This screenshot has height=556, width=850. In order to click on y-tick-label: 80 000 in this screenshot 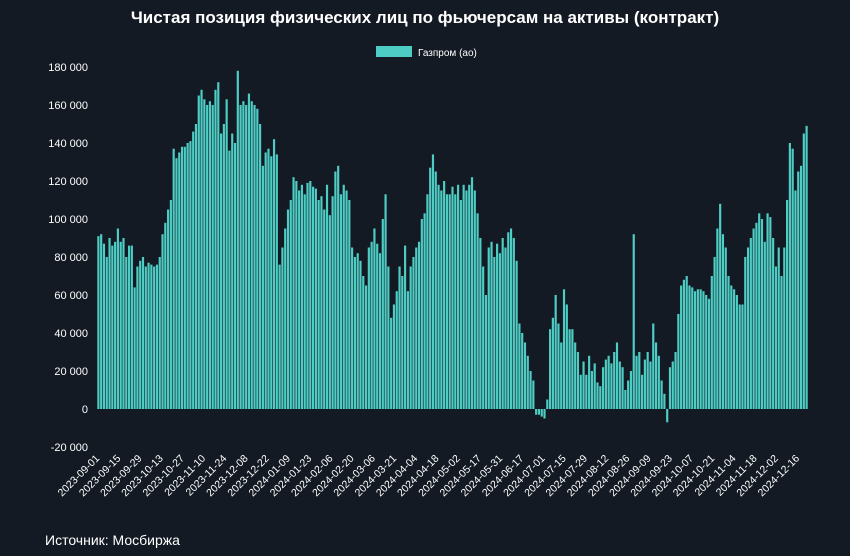, I will do `click(71, 258)`.